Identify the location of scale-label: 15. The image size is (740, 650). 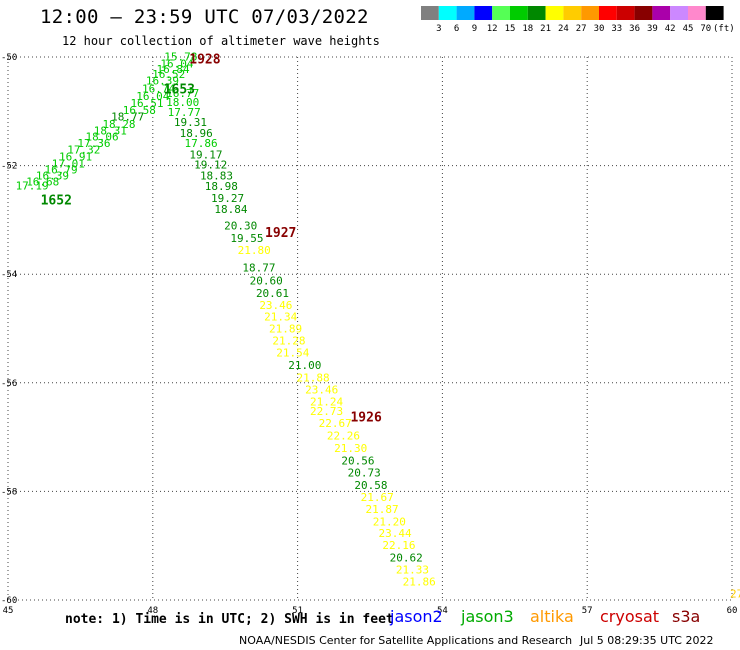
(510, 29).